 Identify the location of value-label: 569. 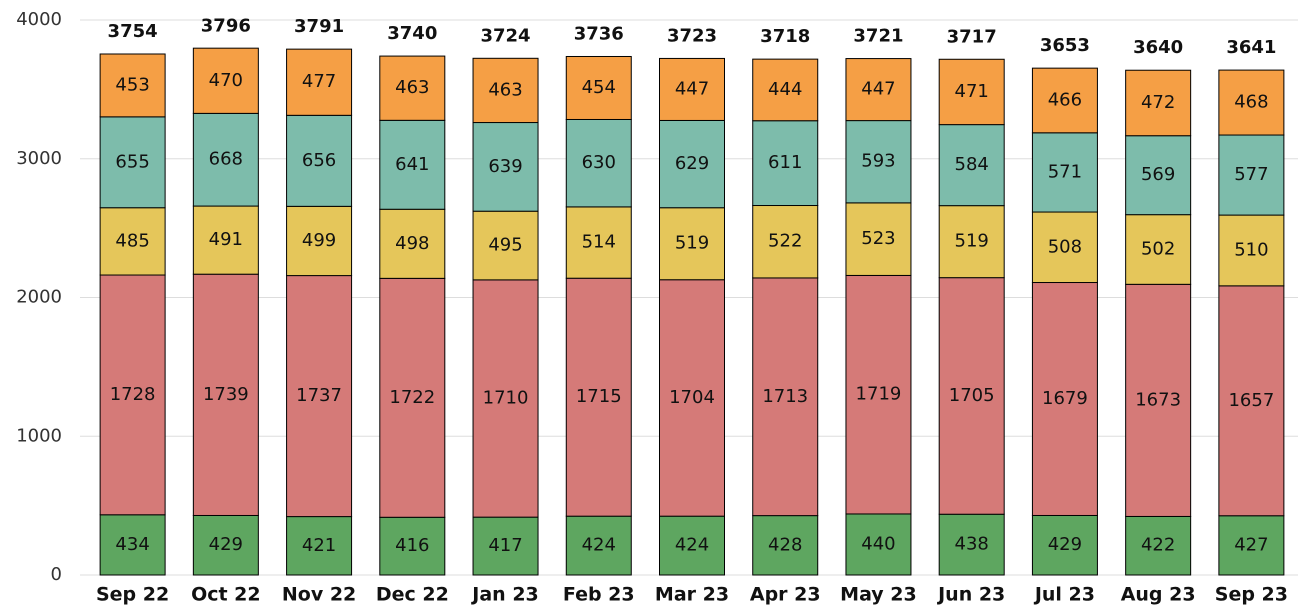
(1158, 174).